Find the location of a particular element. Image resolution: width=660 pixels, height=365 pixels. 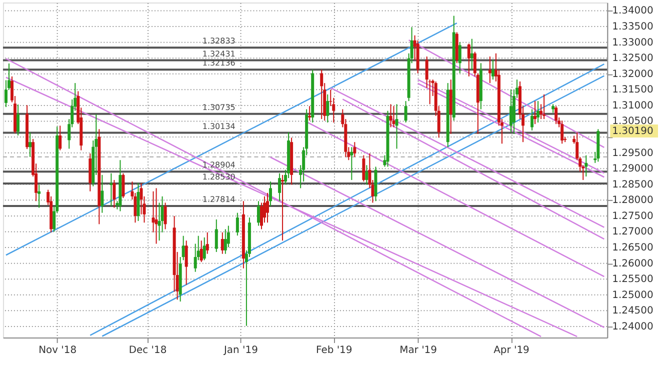

y-tick-label: 1.24000 is located at coordinates (633, 326).